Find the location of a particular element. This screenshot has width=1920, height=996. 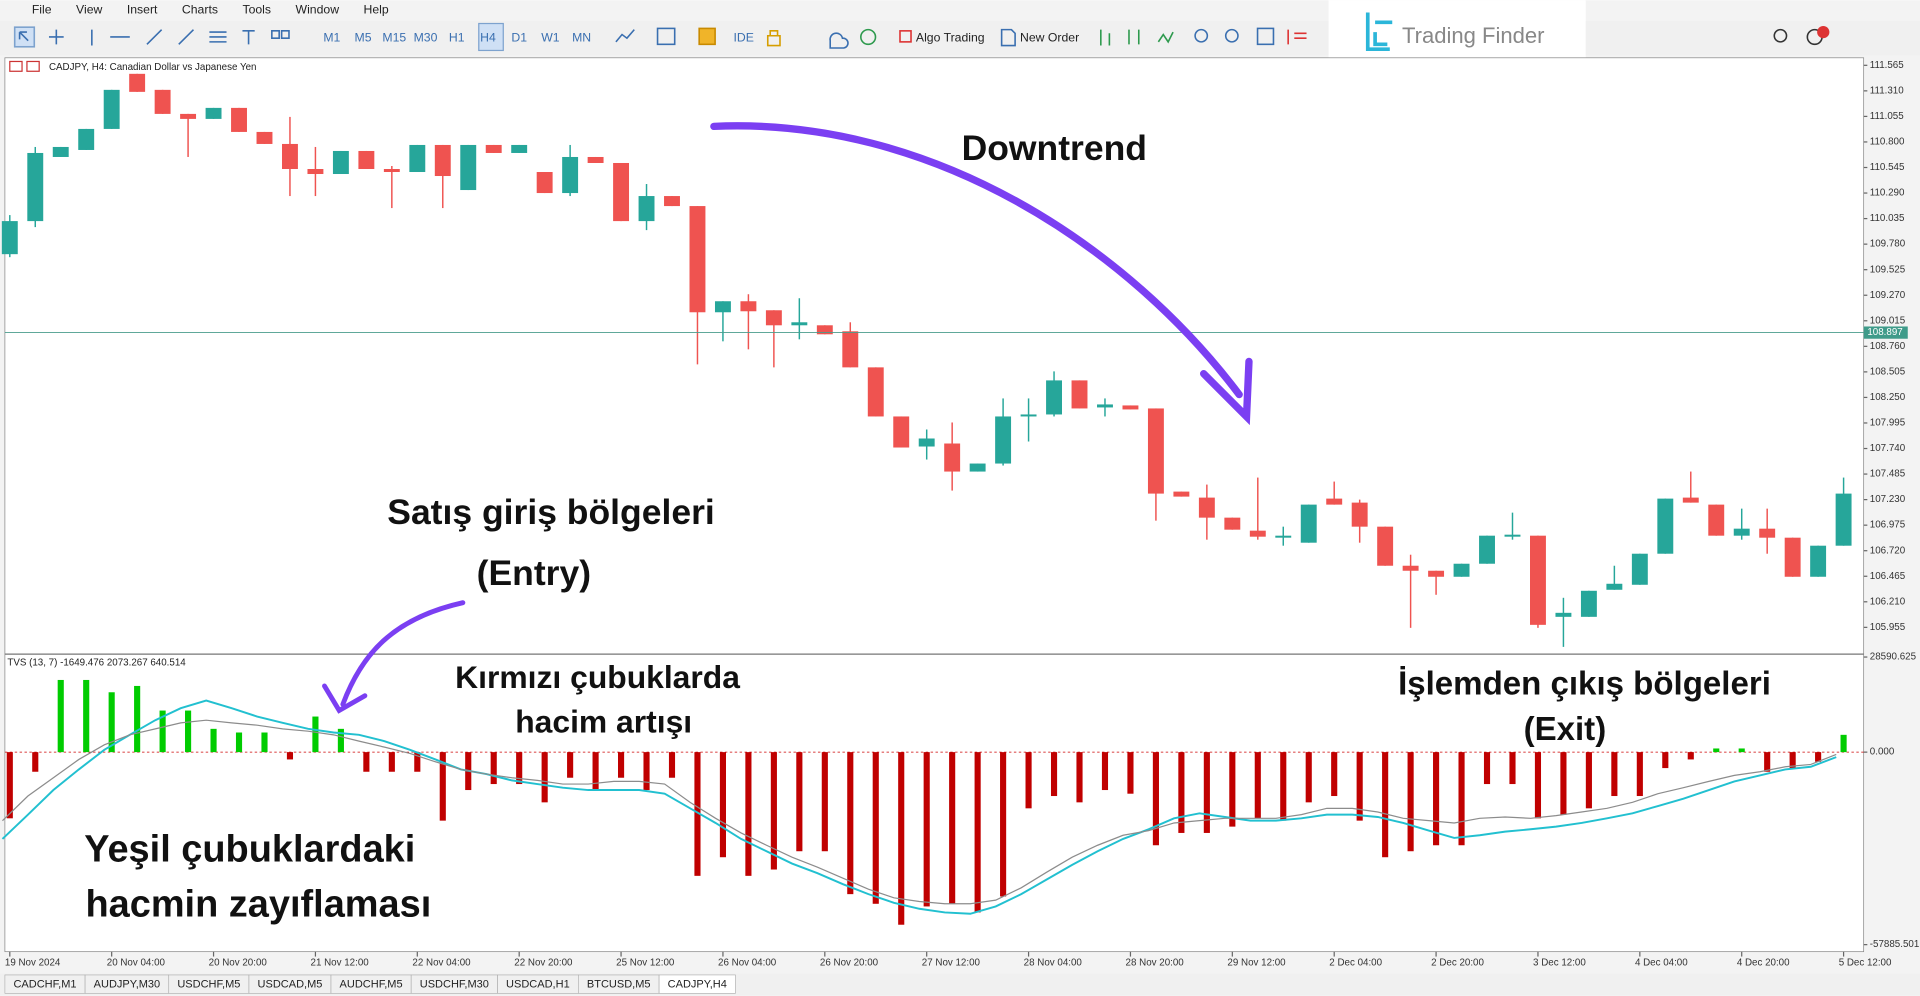

menu-item: Insert is located at coordinates (142, 9).